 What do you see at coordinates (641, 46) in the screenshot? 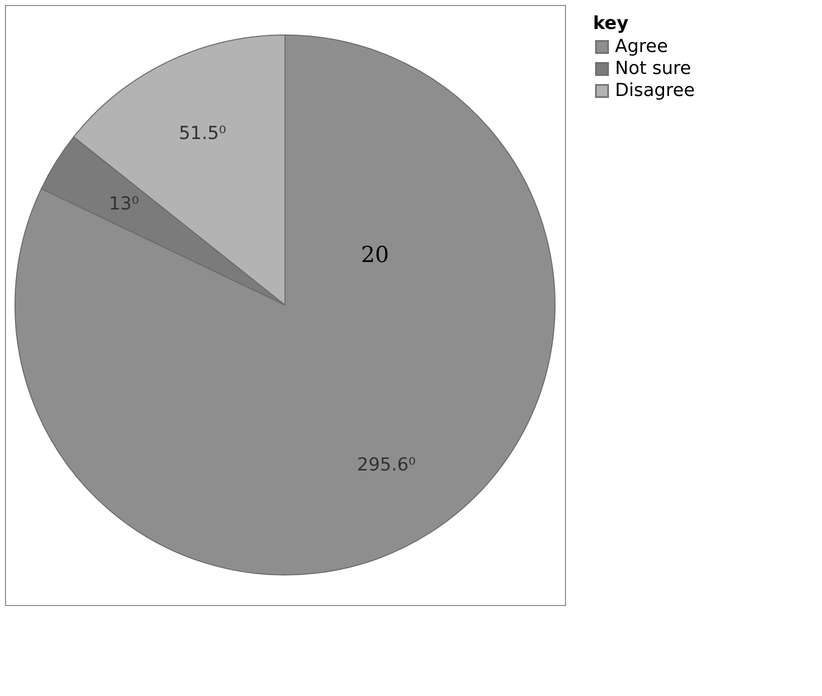
I see `legend-label: Agree` at bounding box center [641, 46].